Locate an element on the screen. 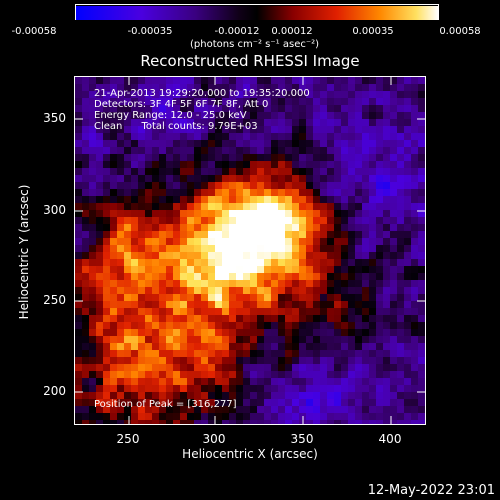  x-axis-label: Heliocentric X (arcsec) is located at coordinates (250, 454).